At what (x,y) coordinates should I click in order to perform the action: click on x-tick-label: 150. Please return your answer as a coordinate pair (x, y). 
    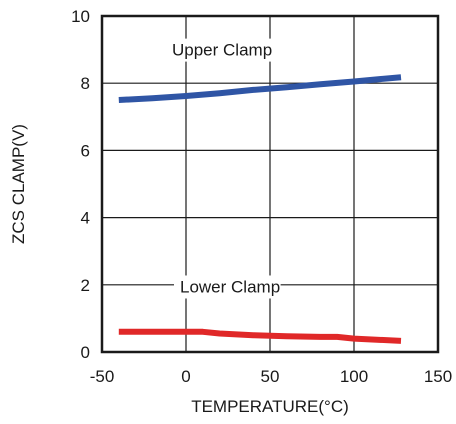
    Looking at the image, I should click on (438, 376).